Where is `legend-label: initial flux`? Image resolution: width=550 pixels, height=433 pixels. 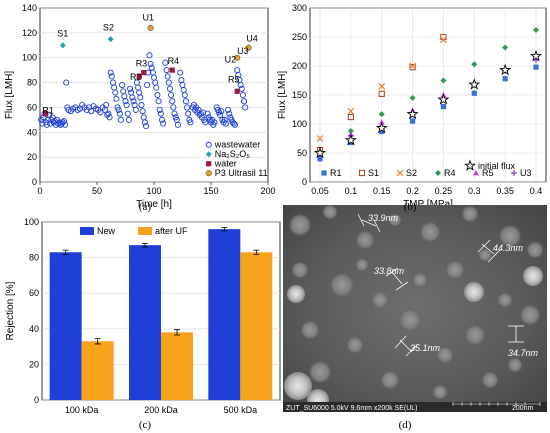 legend-label: initial flux is located at coordinates (497, 166).